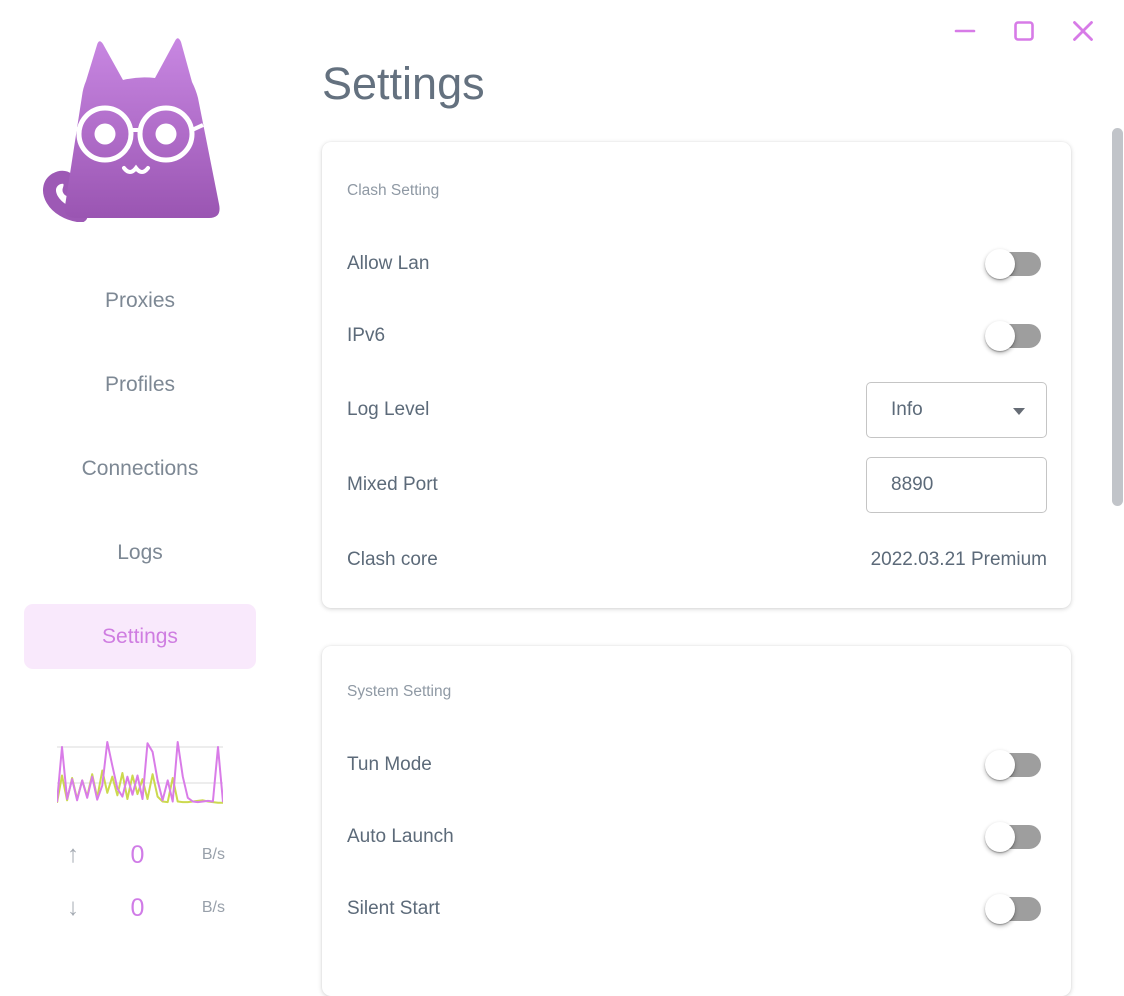 This screenshot has width=1124, height=996. Describe the element at coordinates (105, 134) in the screenshot. I see `cat-eye-left` at that location.